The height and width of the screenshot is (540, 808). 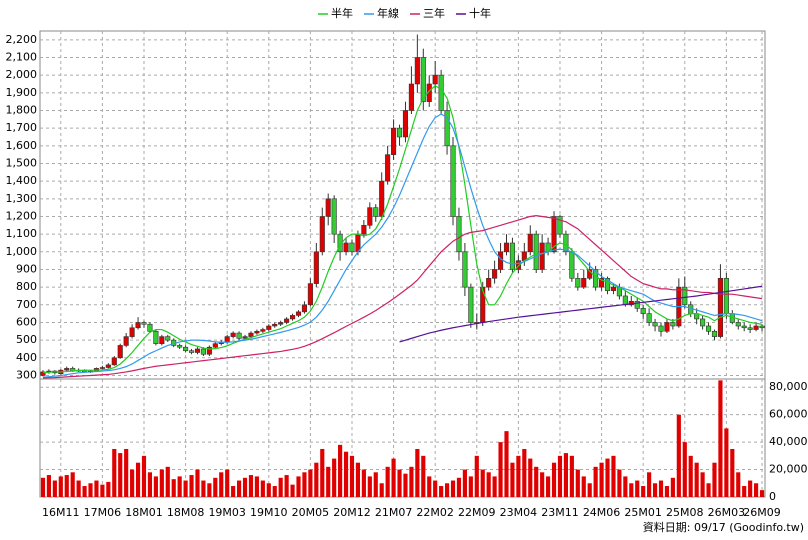 I want to click on x-tick-label: 25M08, so click(x=685, y=512).